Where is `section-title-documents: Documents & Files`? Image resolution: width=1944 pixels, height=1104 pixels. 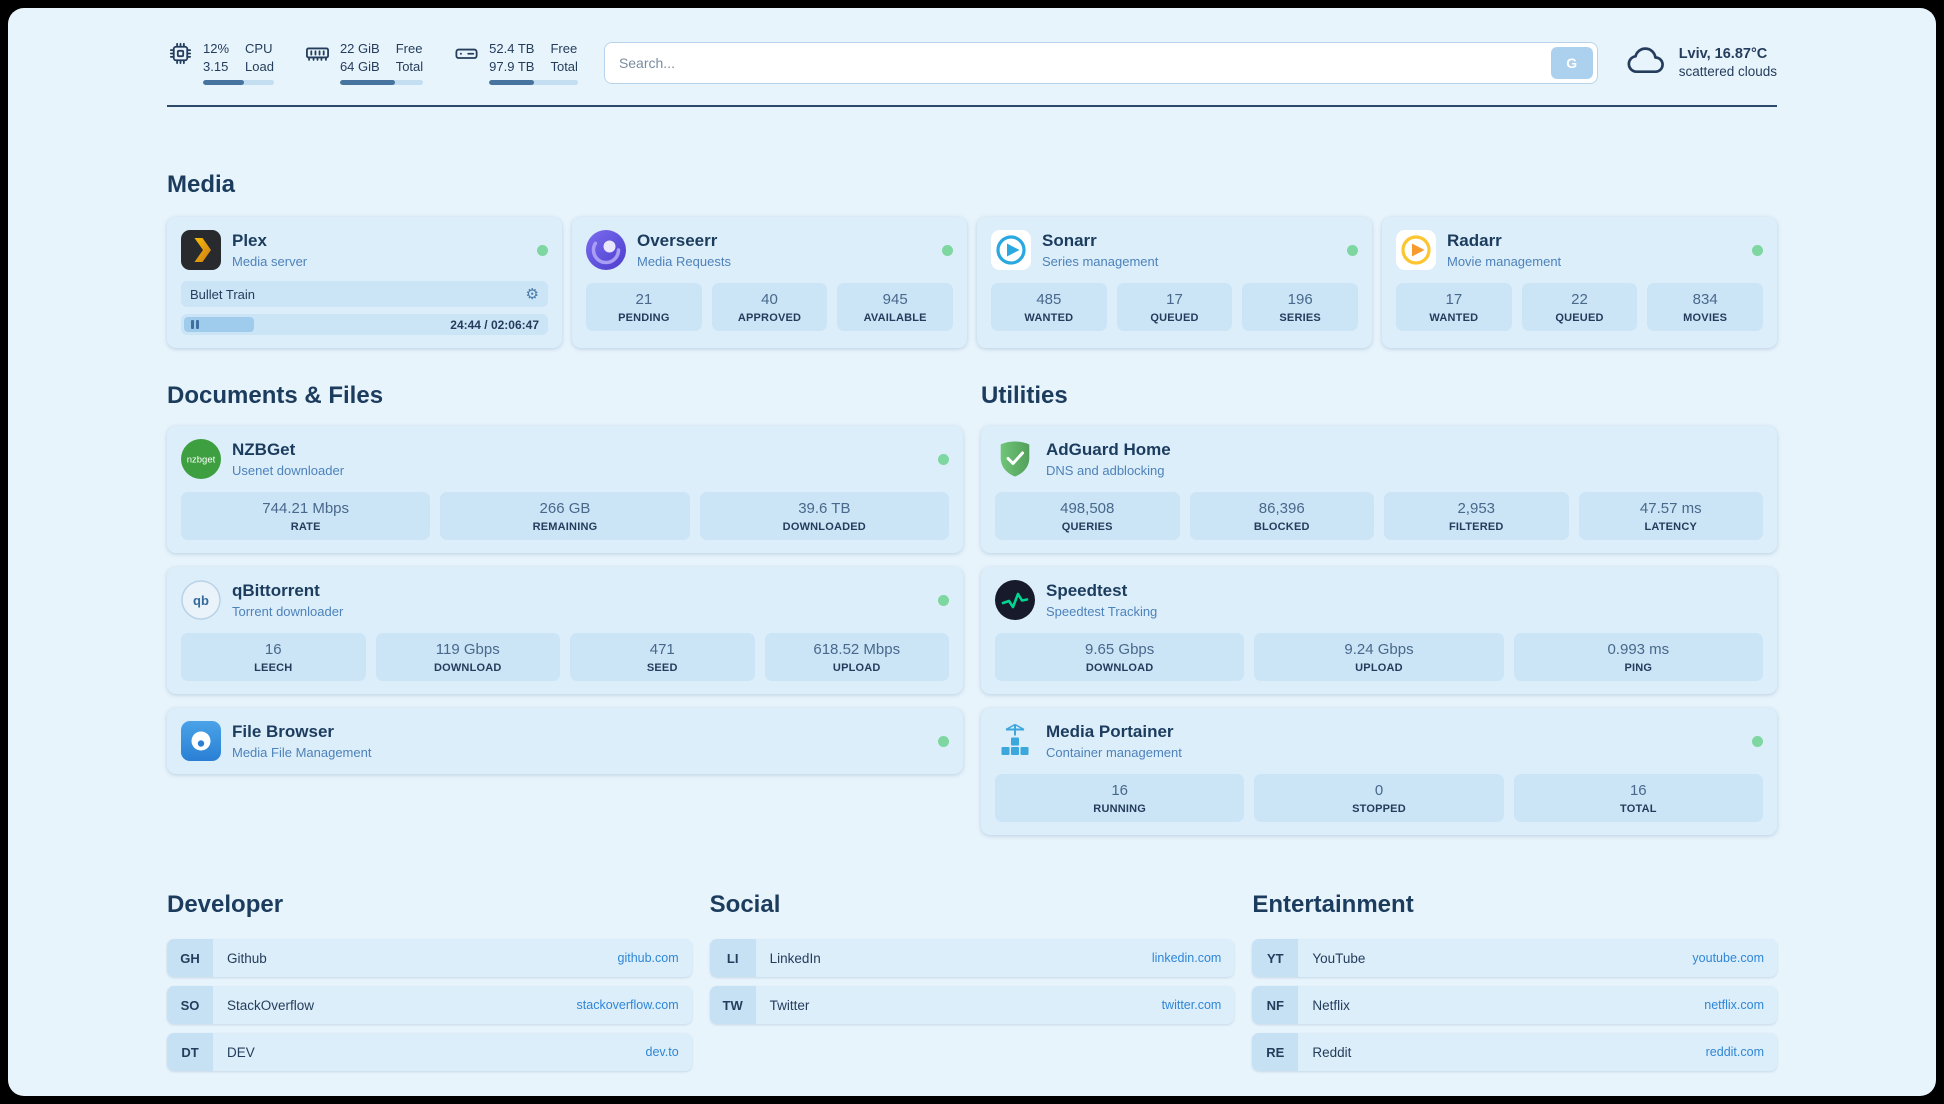
section-title-documents: Documents & Files is located at coordinates (275, 396).